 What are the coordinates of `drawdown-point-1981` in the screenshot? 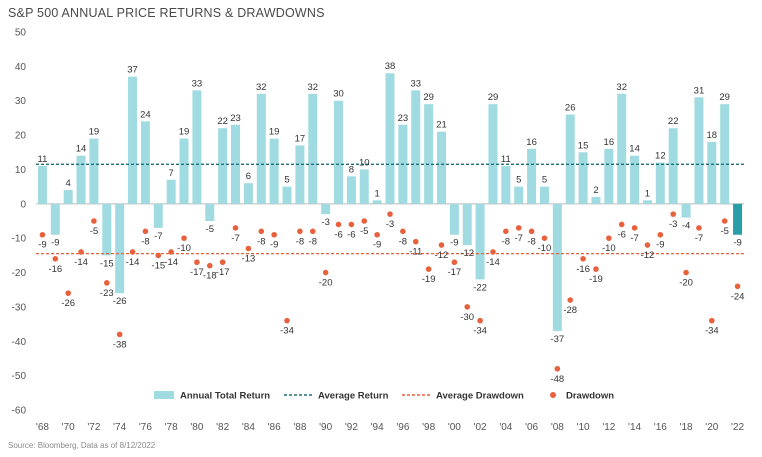 It's located at (209, 265).